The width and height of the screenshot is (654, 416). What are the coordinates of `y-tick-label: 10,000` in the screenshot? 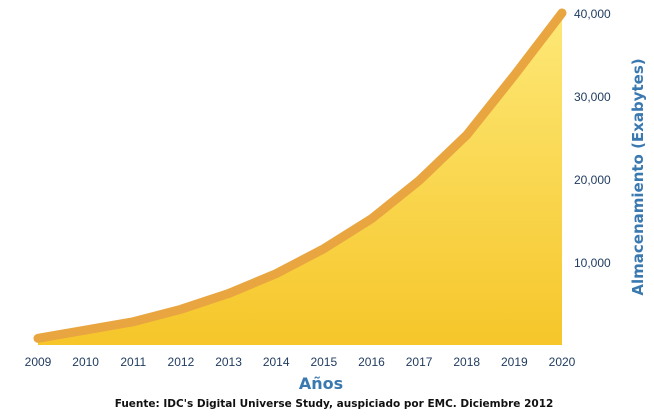 It's located at (592, 263).